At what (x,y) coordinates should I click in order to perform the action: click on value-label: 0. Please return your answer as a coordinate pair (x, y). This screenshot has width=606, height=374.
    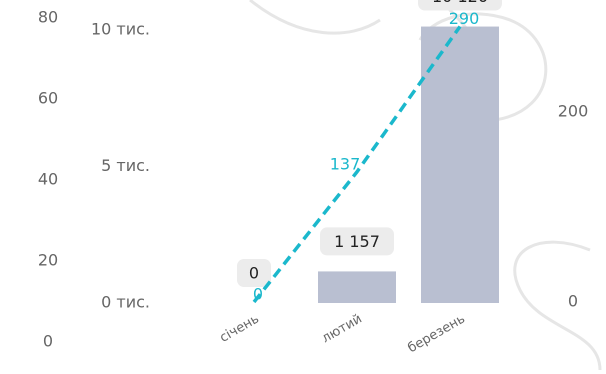
    Looking at the image, I should click on (254, 273).